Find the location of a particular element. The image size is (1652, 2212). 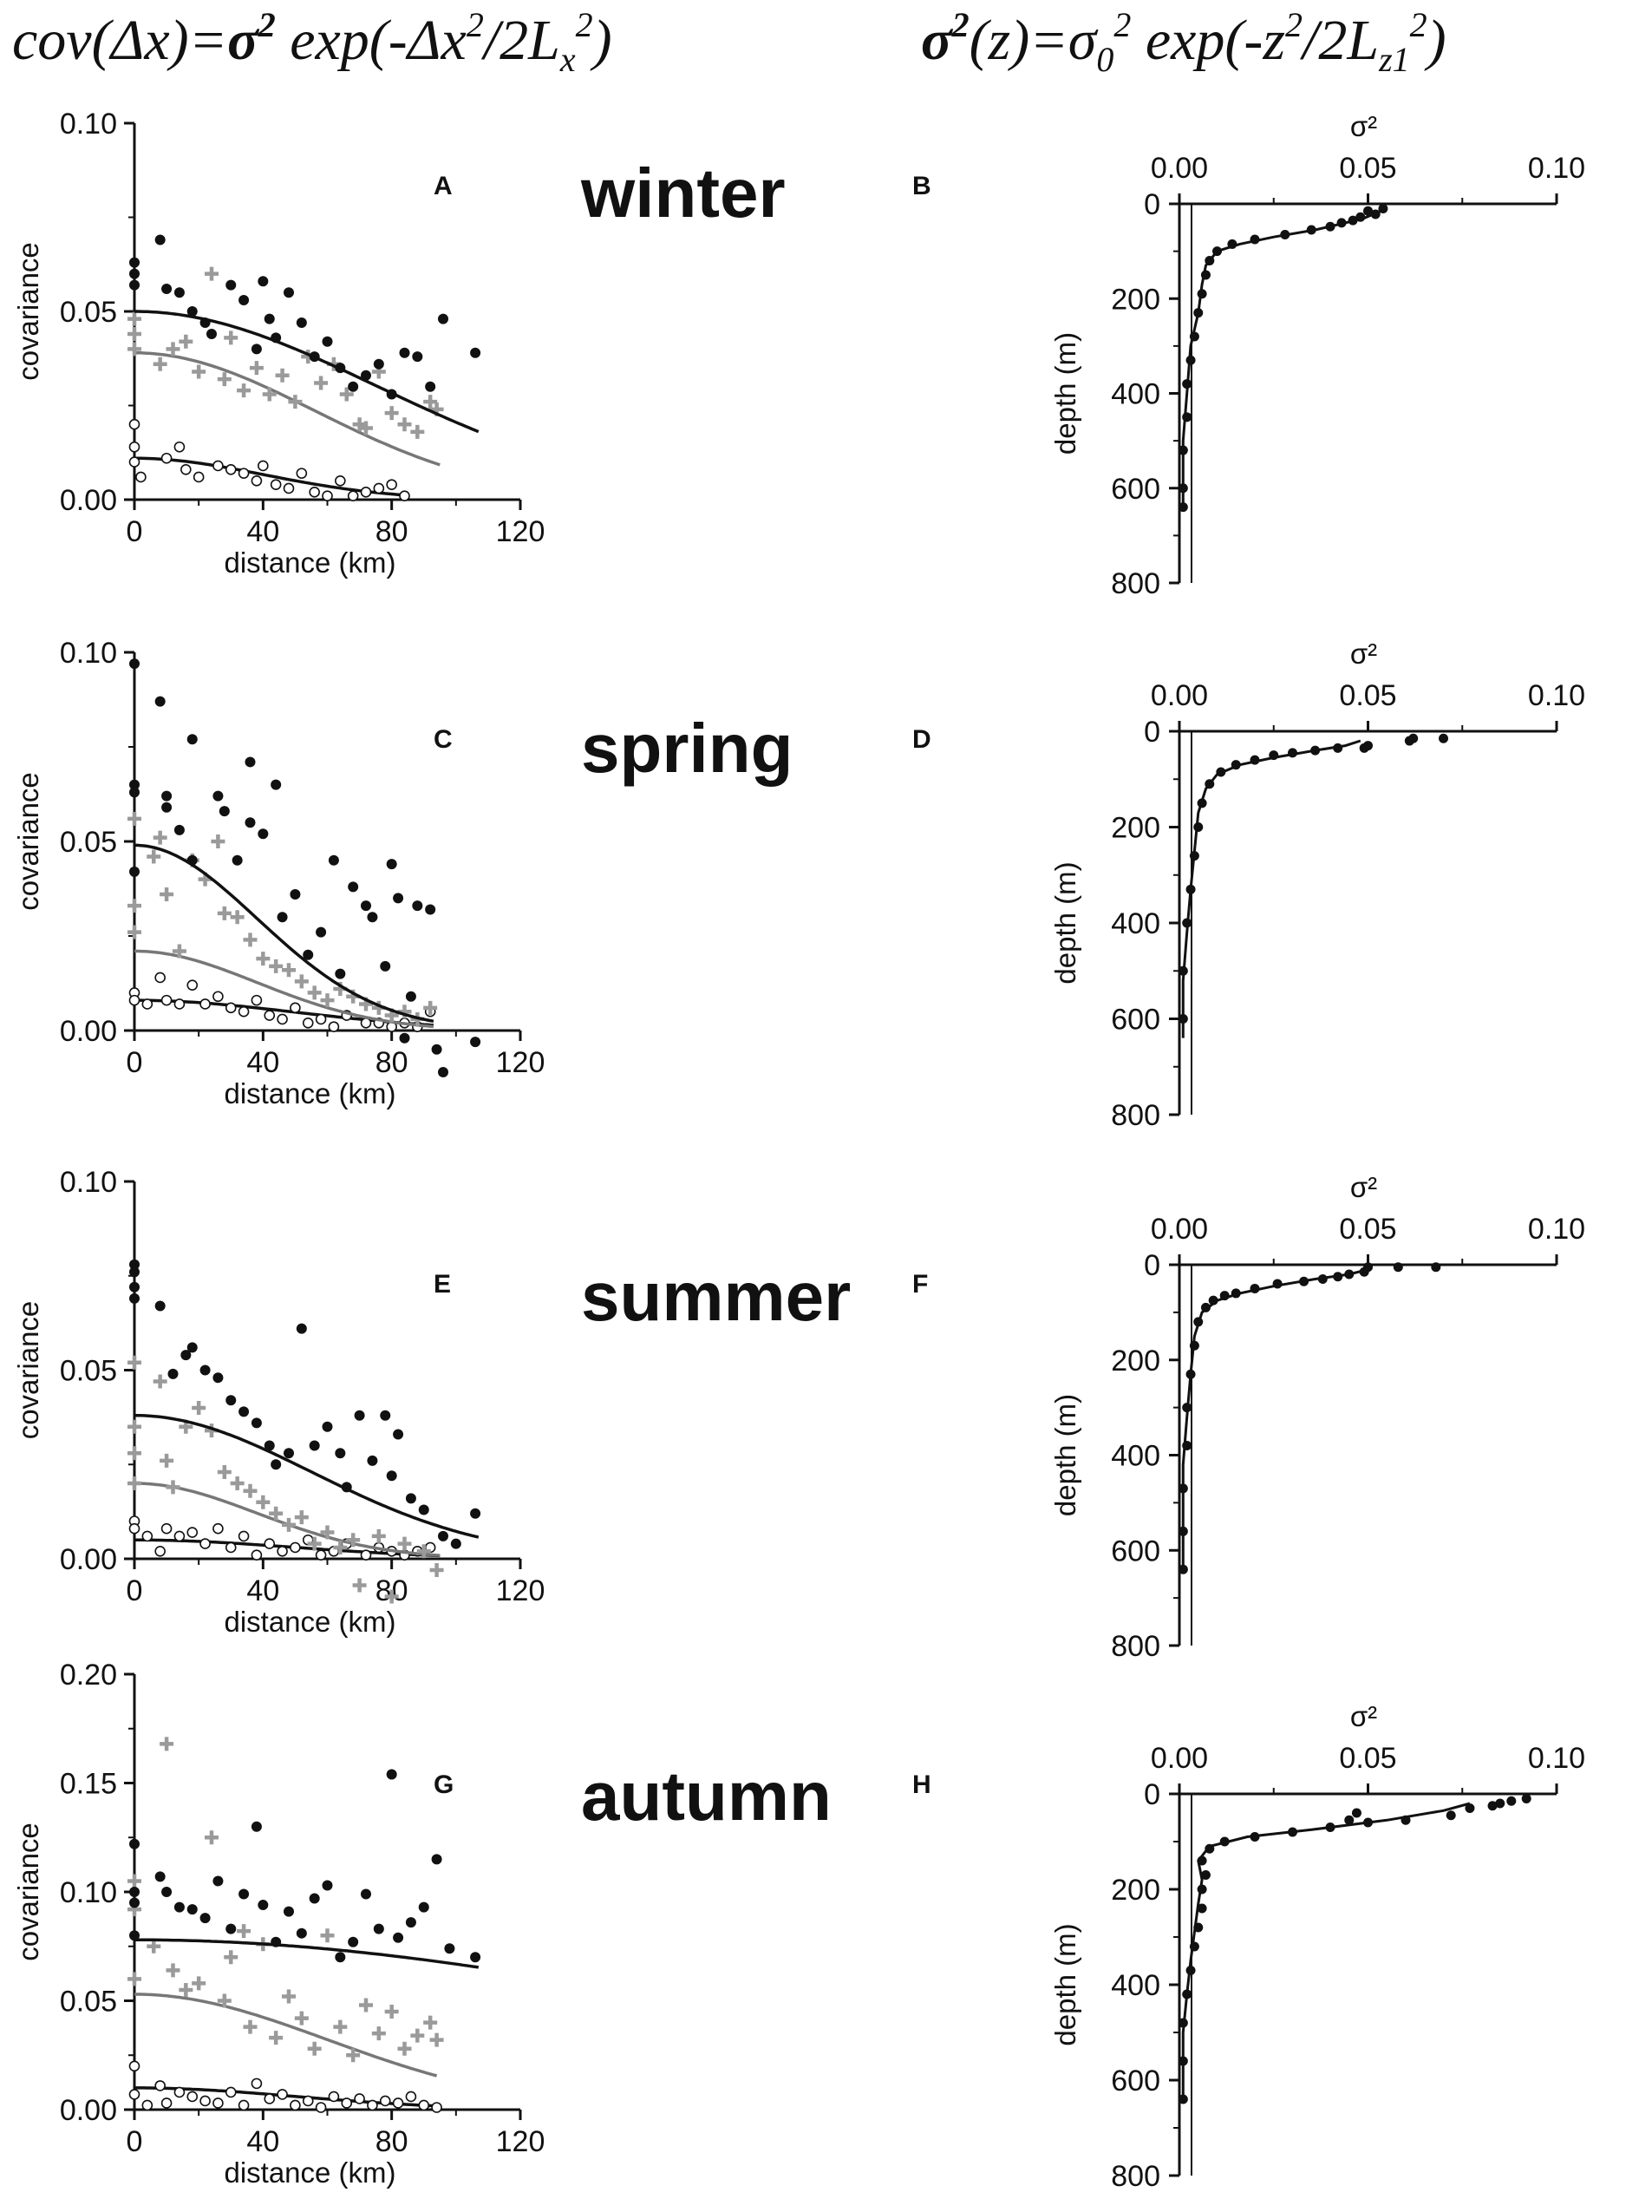

season-label: winter is located at coordinates (683, 193).